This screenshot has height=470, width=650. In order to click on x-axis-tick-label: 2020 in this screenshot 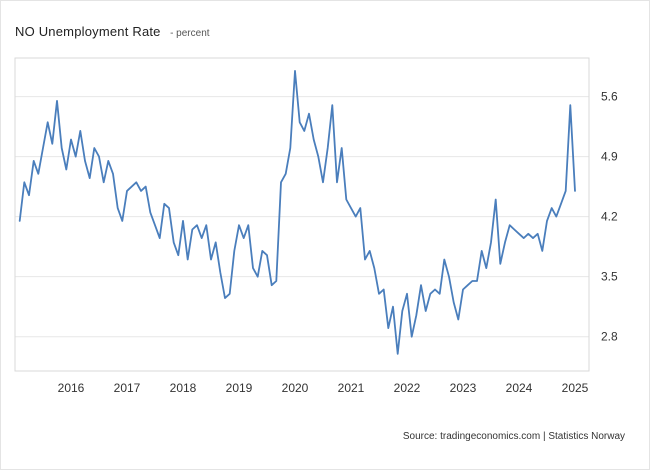, I will do `click(295, 388)`.